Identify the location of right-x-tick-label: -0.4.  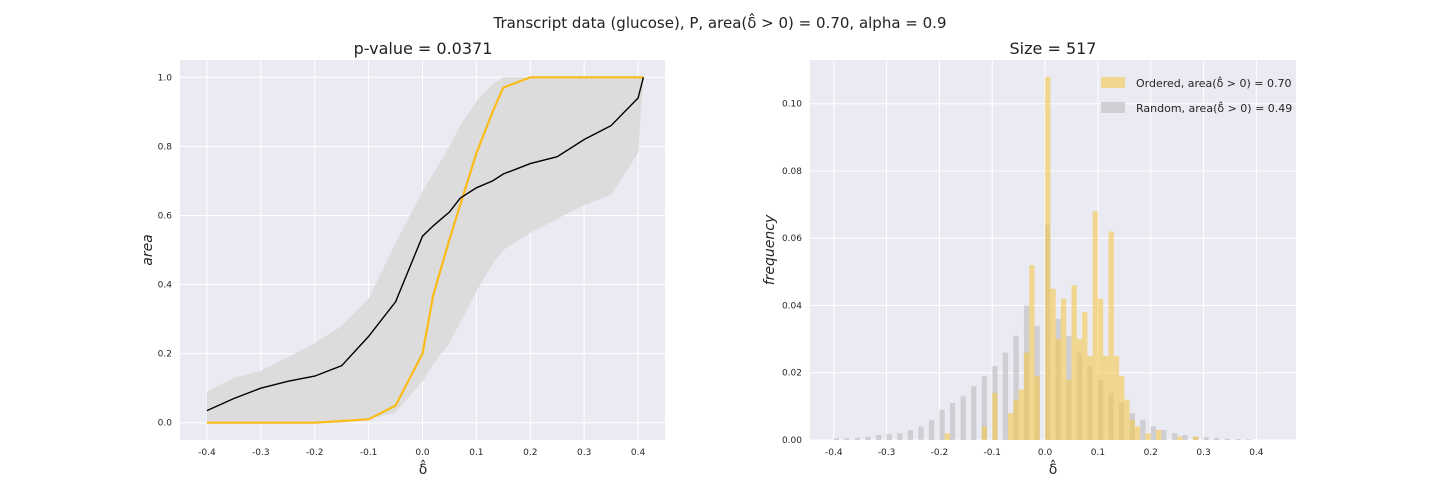
(834, 453).